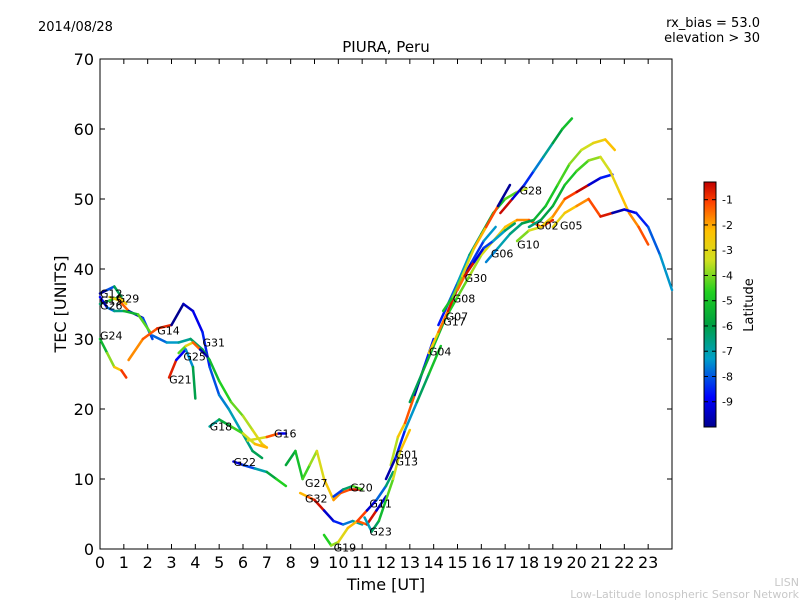  Describe the element at coordinates (380, 532) in the screenshot. I see `satellite-label: G23` at that location.